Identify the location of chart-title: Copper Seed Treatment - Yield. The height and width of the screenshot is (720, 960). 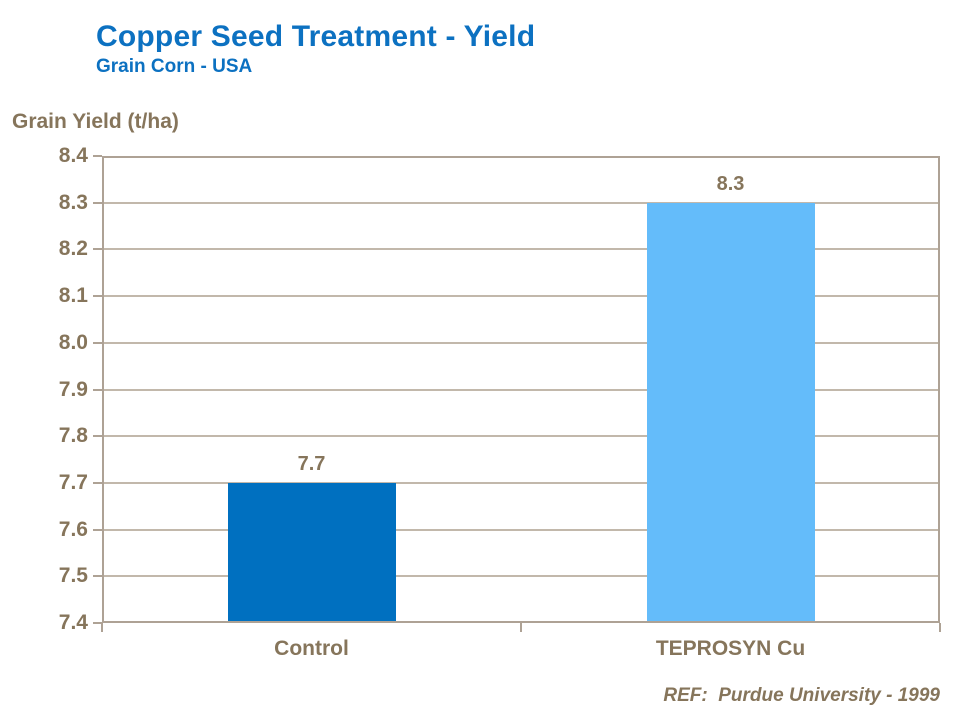
(316, 36).